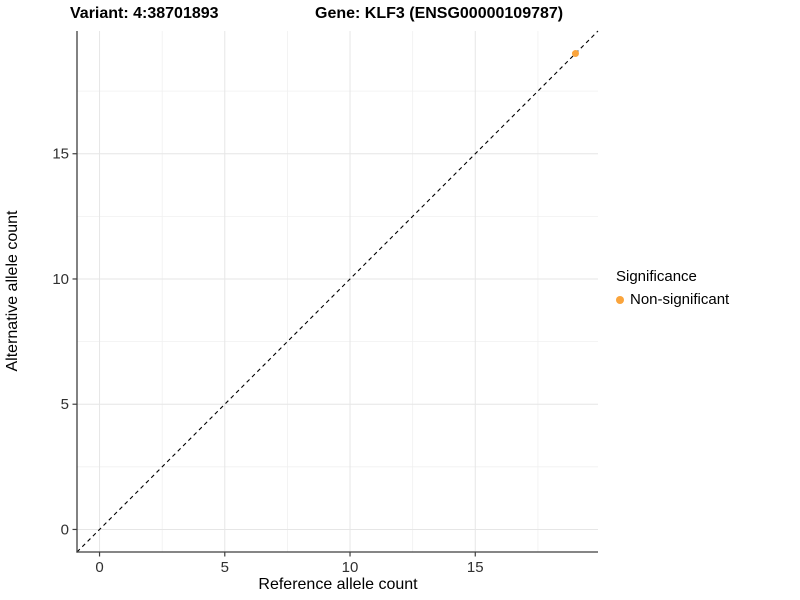  Describe the element at coordinates (439, 13) in the screenshot. I see `title-gene: Gene: KLF3 (ENSG00000109787)` at that location.